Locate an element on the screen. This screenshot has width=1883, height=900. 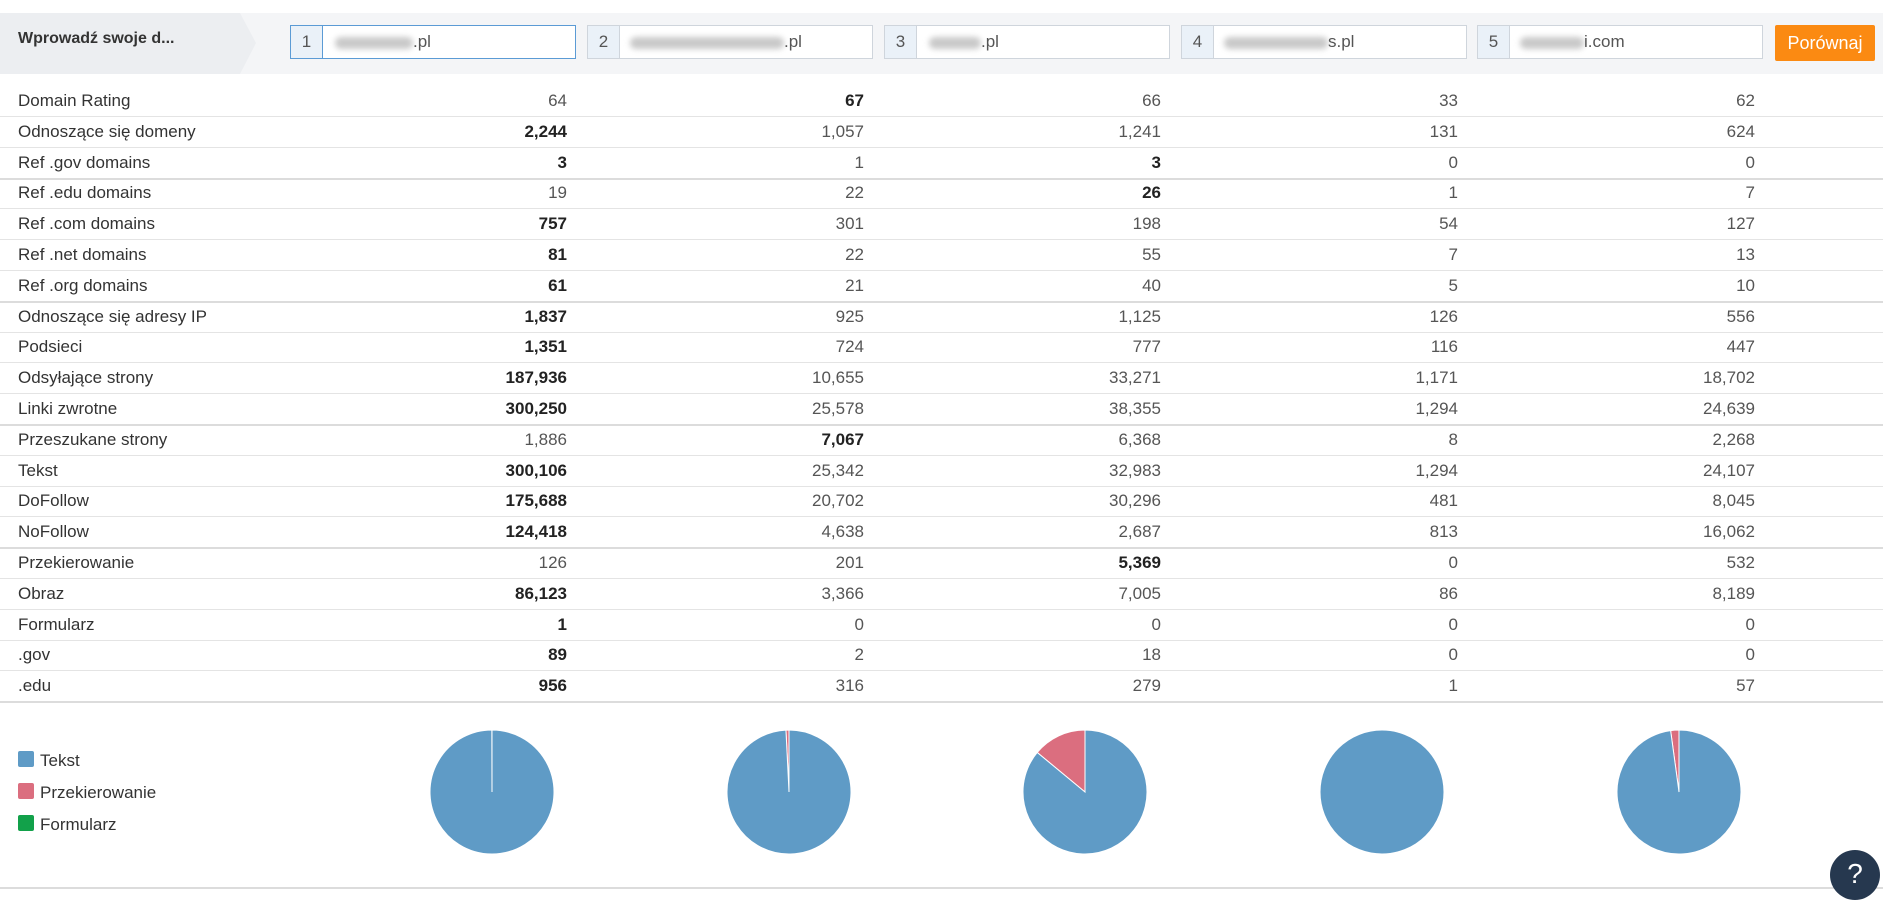
metric-value: 813 is located at coordinates (1398, 531).